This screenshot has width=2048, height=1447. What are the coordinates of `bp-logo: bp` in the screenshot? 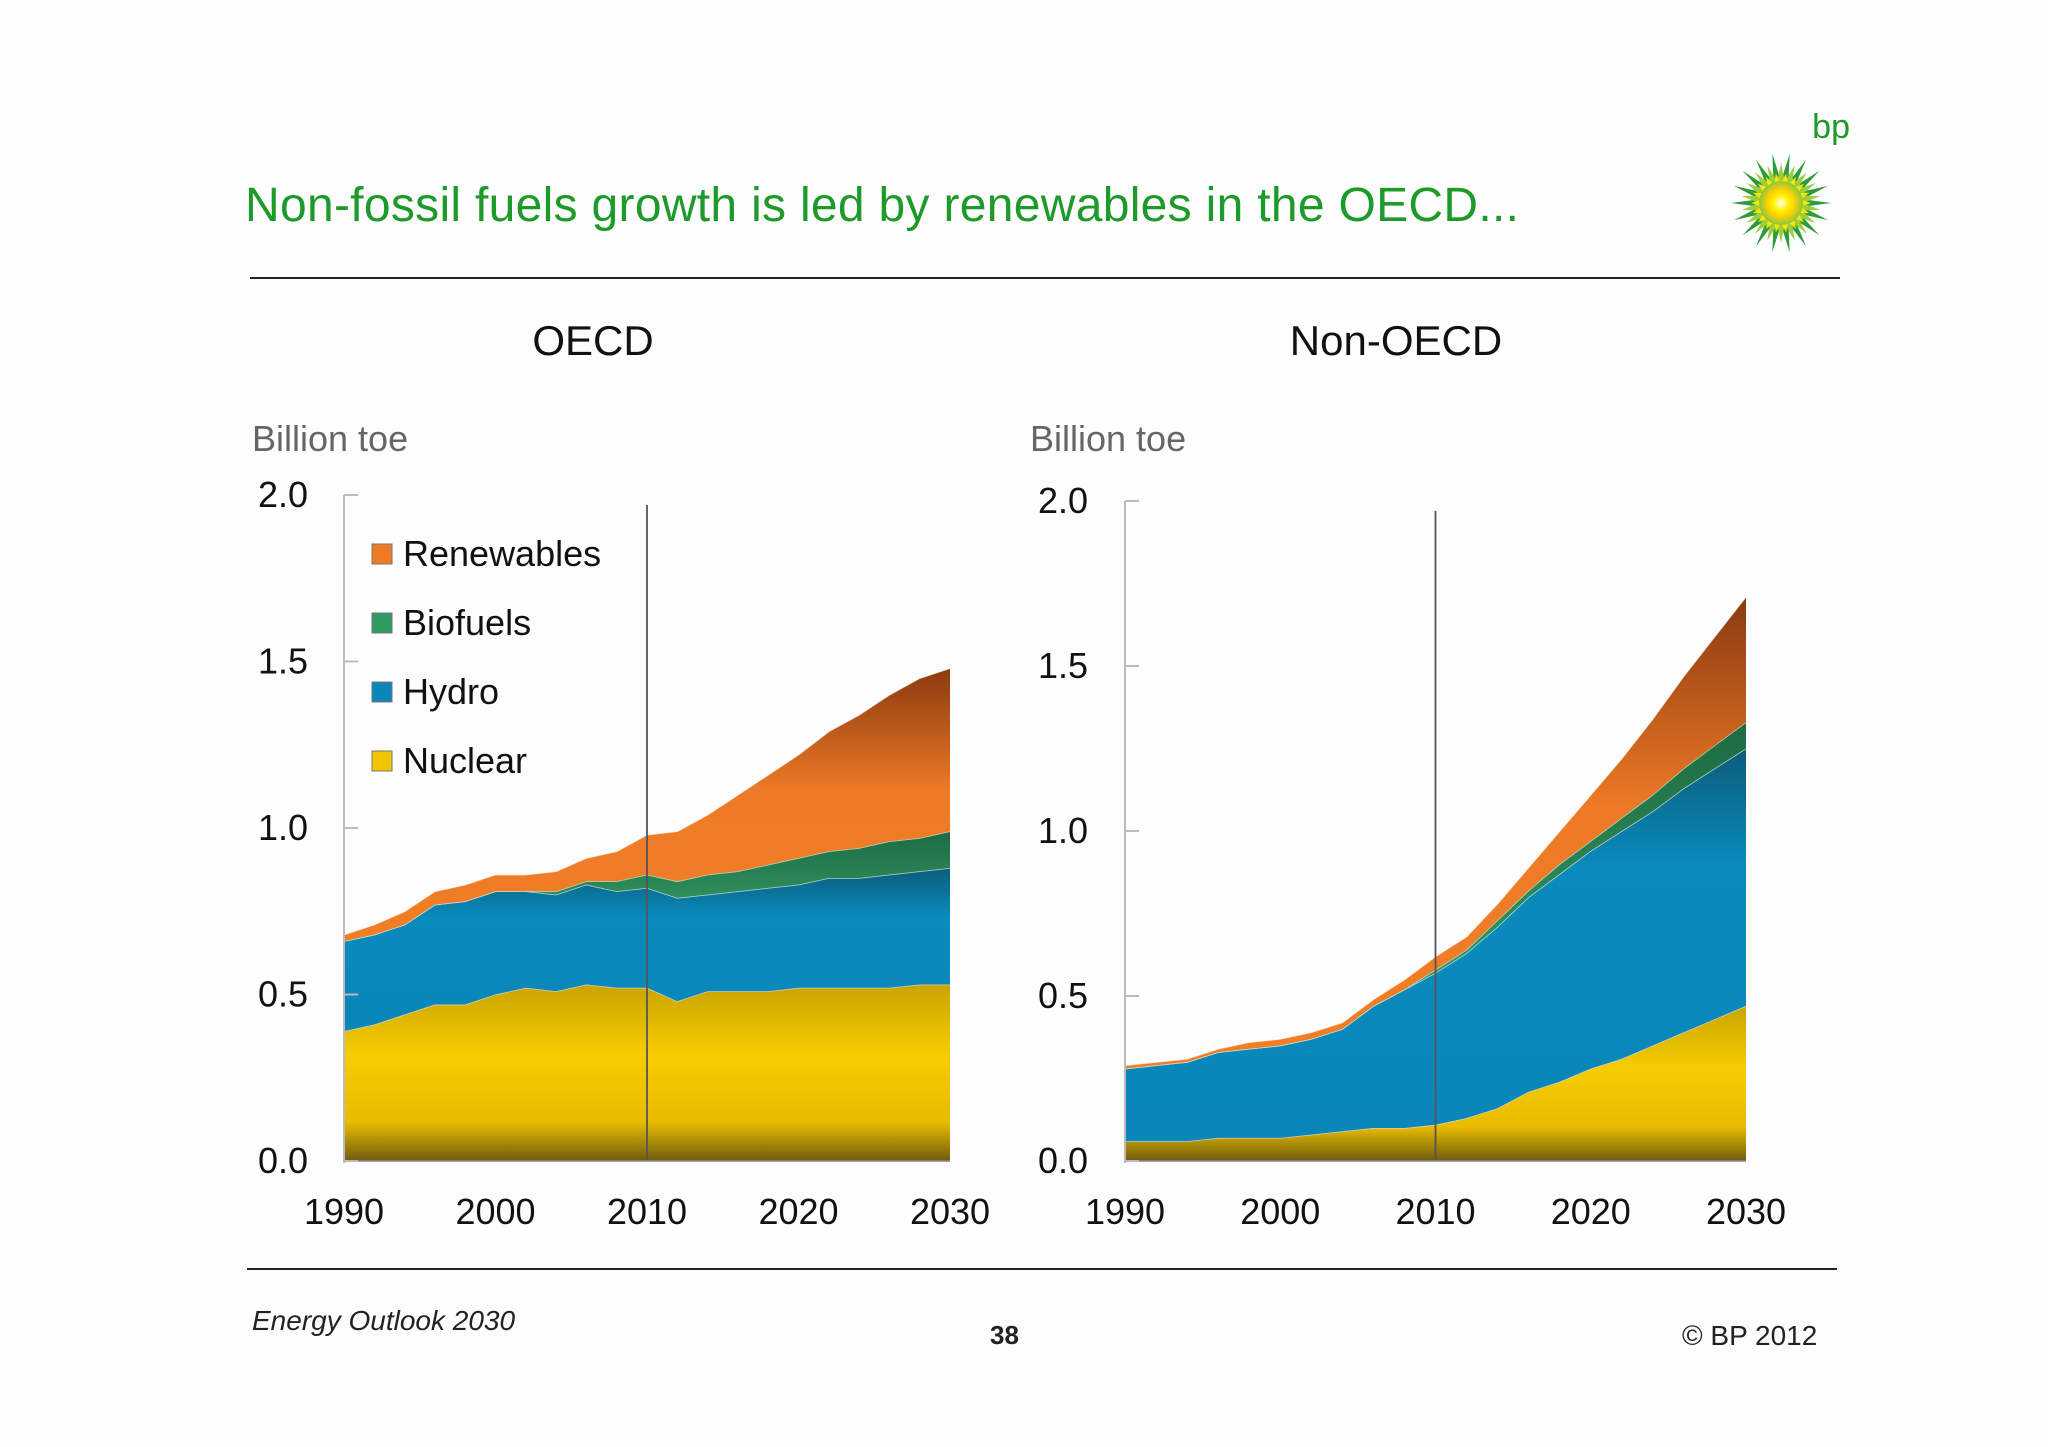 It's located at (1785, 185).